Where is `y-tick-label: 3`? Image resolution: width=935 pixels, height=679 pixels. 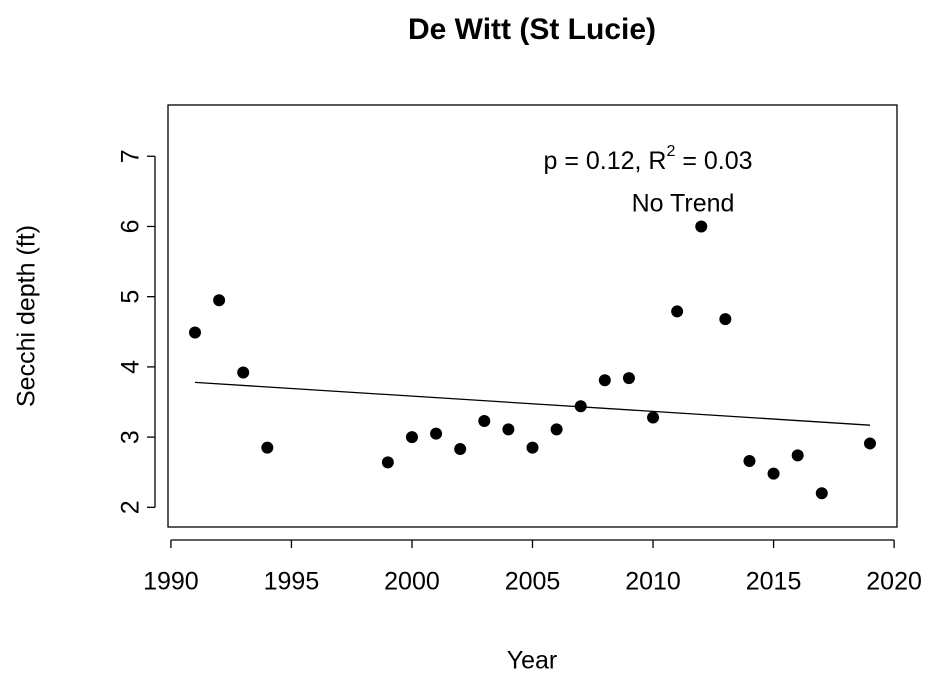 y-tick-label: 3 is located at coordinates (131, 437).